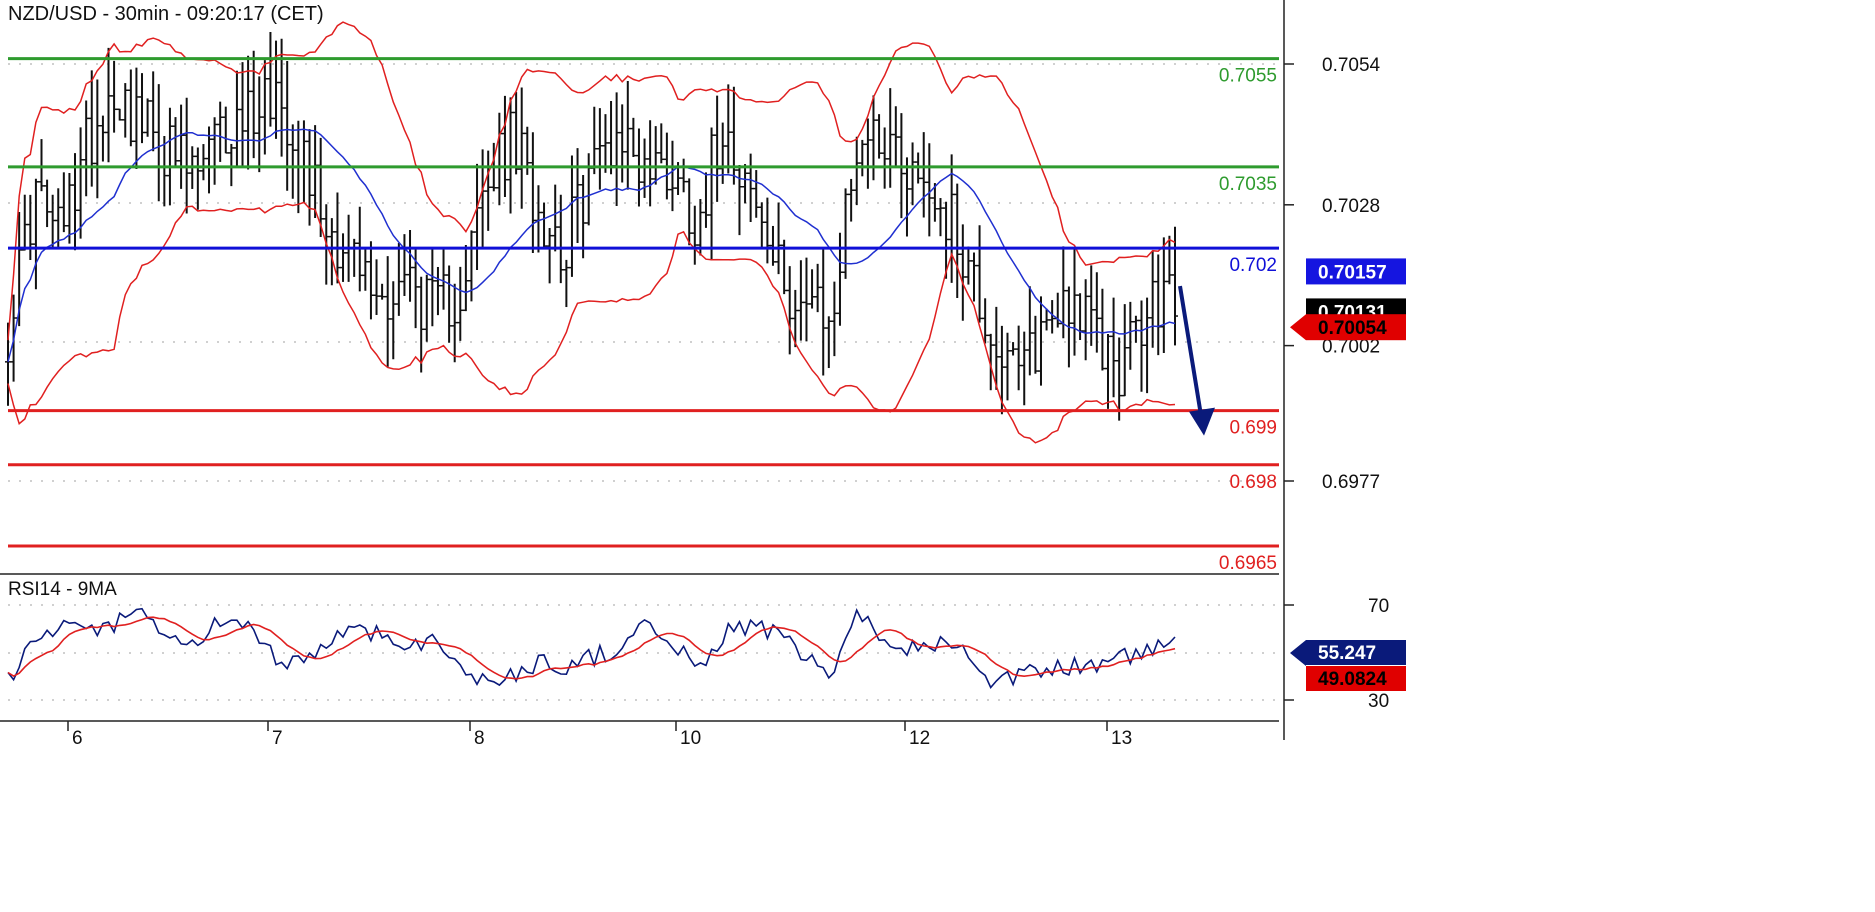  Describe the element at coordinates (1253, 428) in the screenshot. I see `level-label: 0.699` at that location.